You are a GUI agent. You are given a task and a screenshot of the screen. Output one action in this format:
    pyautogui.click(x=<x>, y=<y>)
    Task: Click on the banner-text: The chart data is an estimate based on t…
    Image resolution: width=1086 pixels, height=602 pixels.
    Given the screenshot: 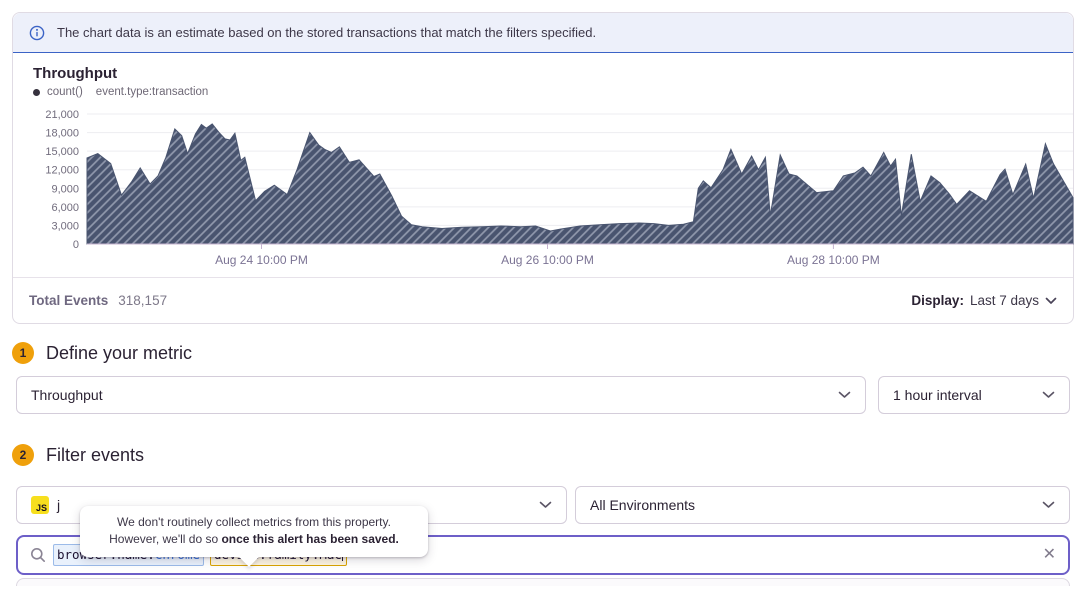 What is the action you would take?
    pyautogui.click(x=327, y=32)
    